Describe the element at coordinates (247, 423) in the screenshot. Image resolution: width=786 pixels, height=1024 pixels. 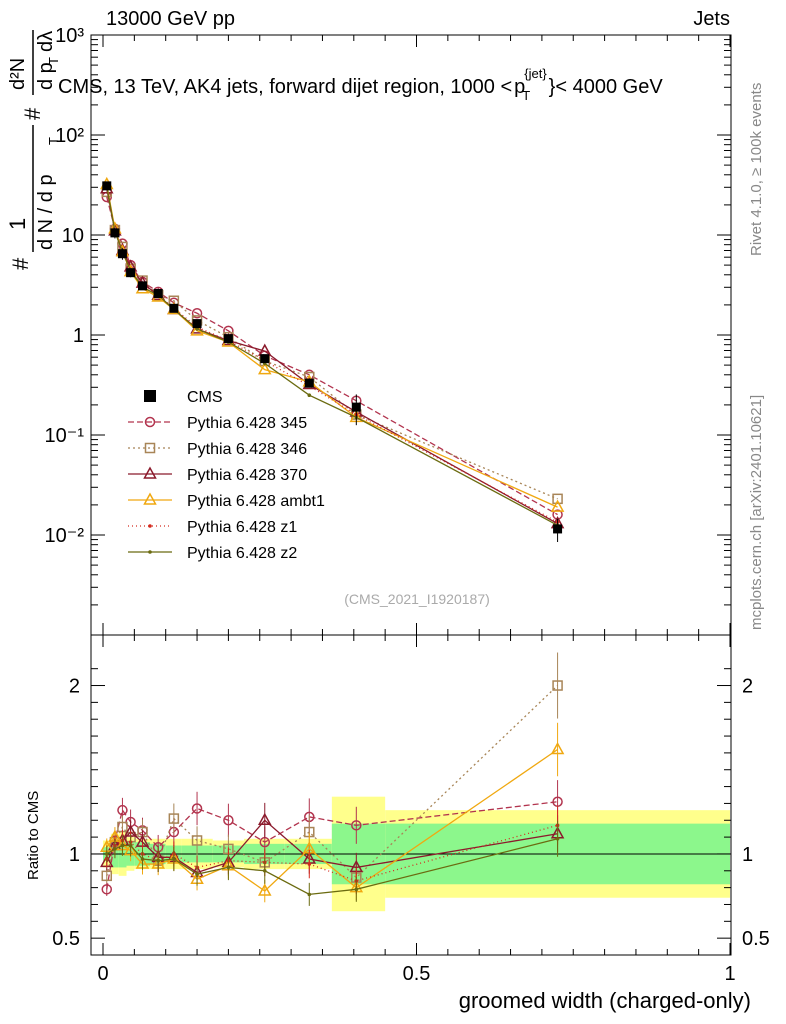
I see `legend-label: Pythia 6.428 345` at that location.